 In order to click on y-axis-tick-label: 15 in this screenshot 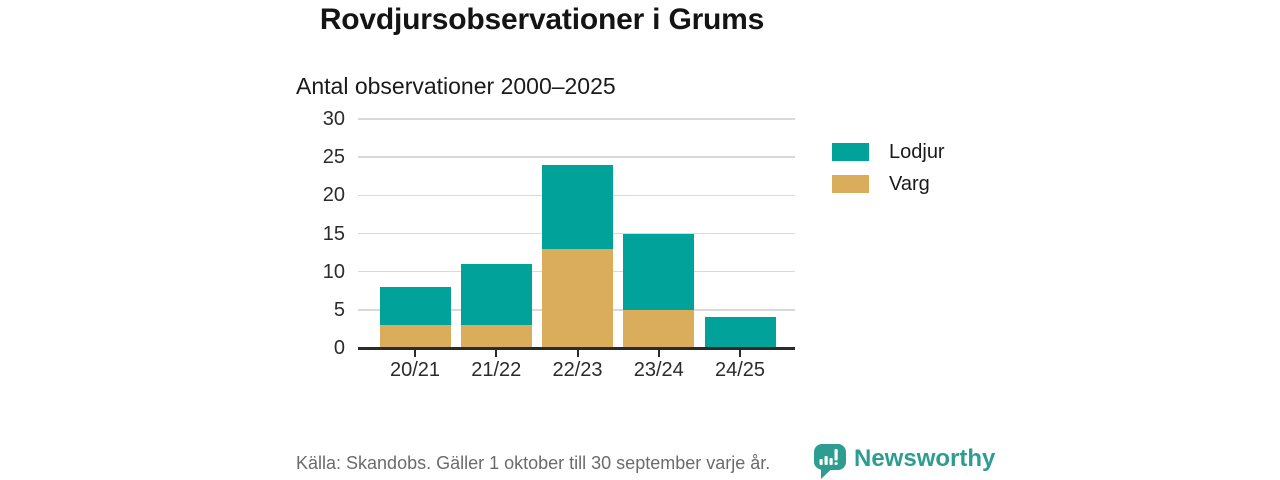, I will do `click(333, 233)`.